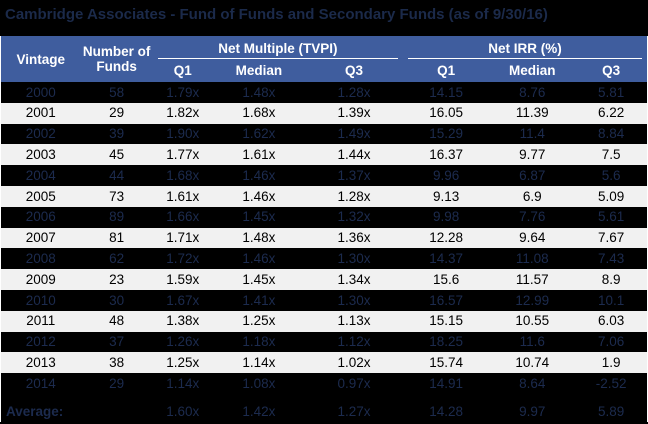  I want to click on tvpi-q3-cell: 1.39x, so click(354, 113).